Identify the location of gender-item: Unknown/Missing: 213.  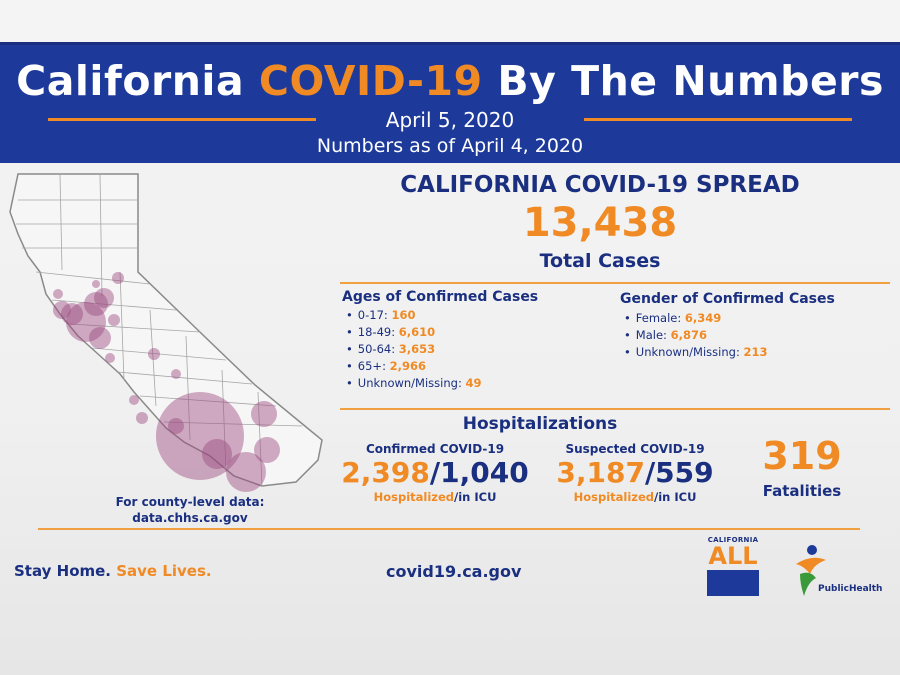
(696, 352).